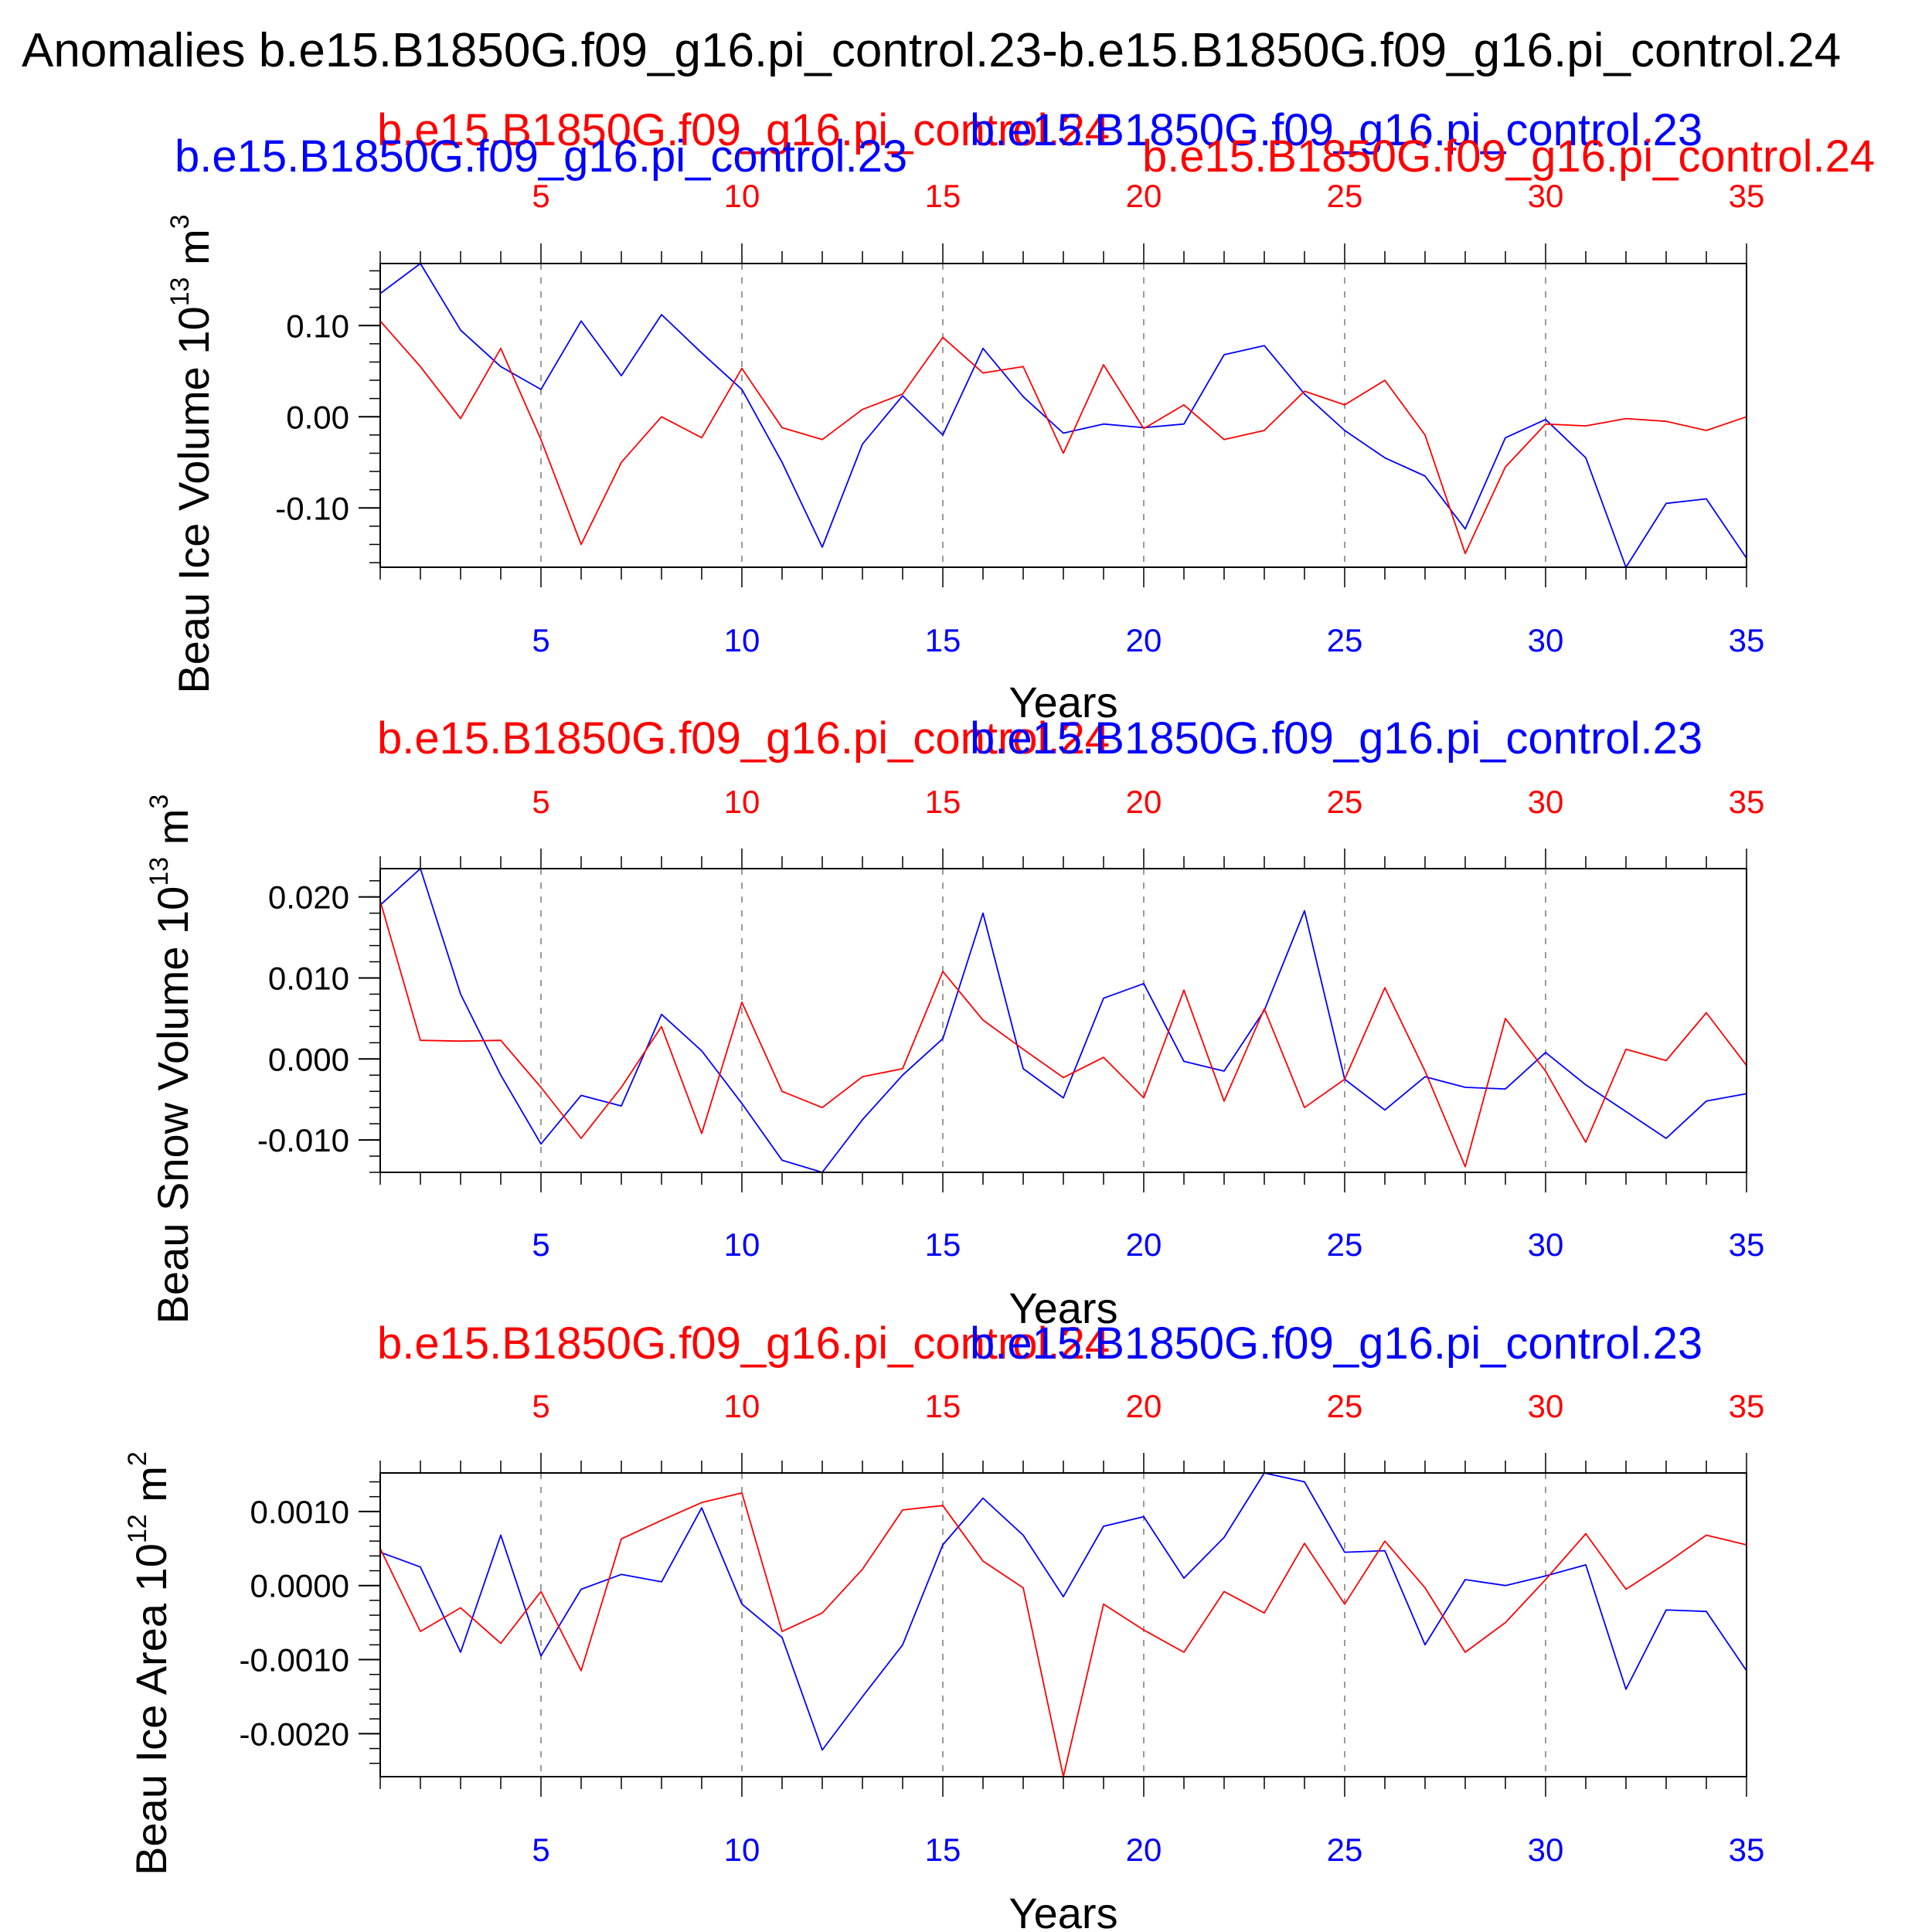 The width and height of the screenshot is (1932, 1932). What do you see at coordinates (294, 1734) in the screenshot?
I see `y-tick-label: -0.0020` at bounding box center [294, 1734].